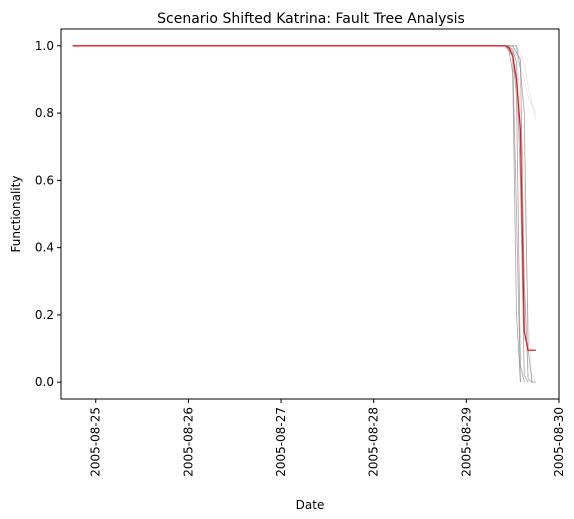 The height and width of the screenshot is (519, 574). What do you see at coordinates (44, 180) in the screenshot?
I see `y-tick-label: 0.6` at bounding box center [44, 180].